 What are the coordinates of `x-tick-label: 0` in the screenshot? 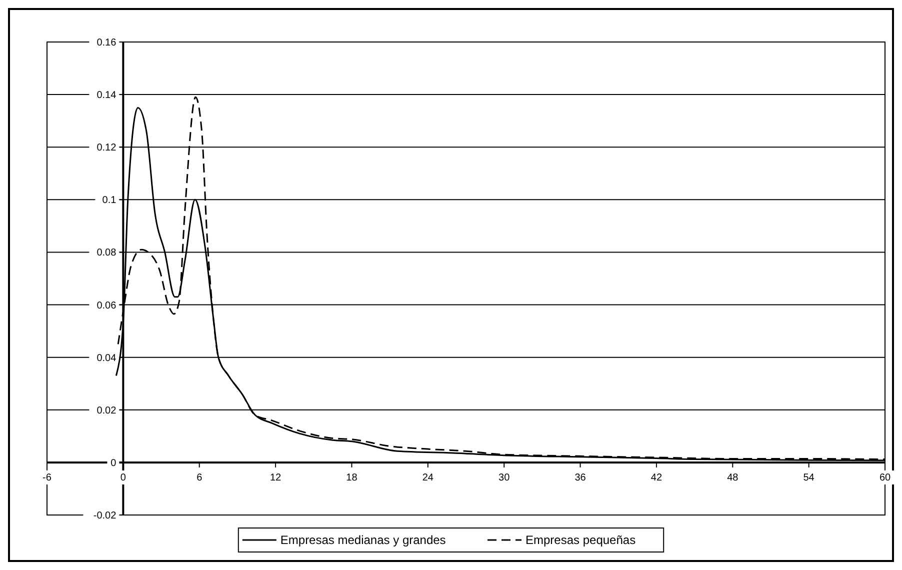 It's located at (123, 478).